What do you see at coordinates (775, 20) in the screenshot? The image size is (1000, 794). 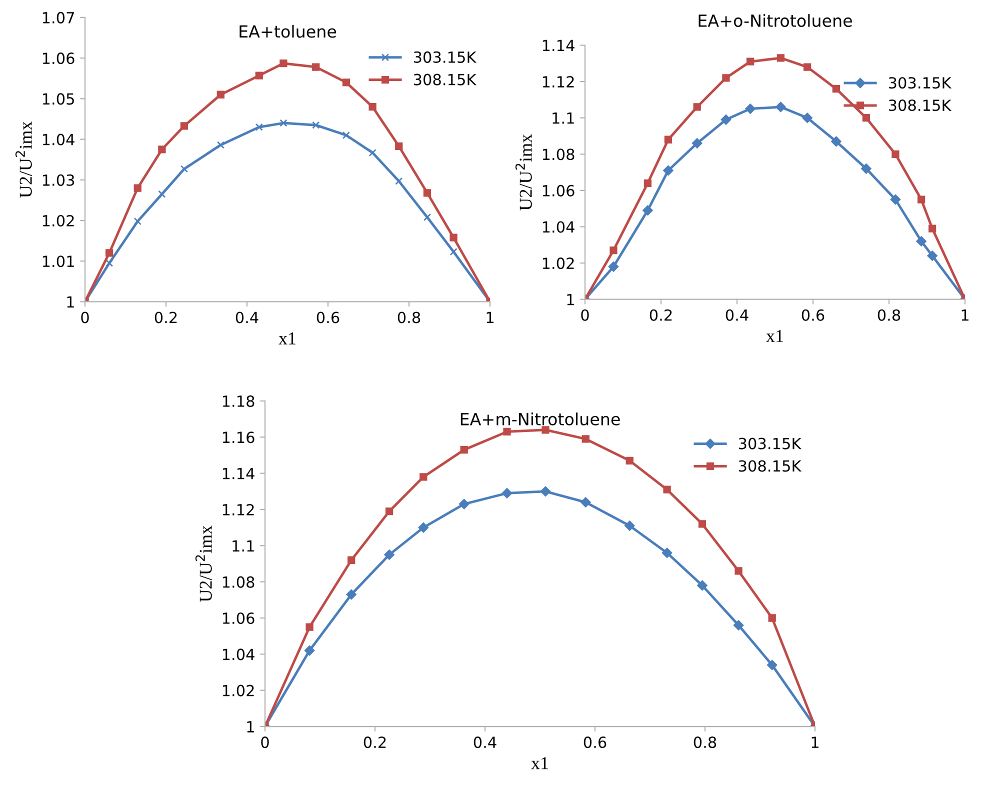 I see `chart-title: EA+o-Nitrotoluene` at bounding box center [775, 20].